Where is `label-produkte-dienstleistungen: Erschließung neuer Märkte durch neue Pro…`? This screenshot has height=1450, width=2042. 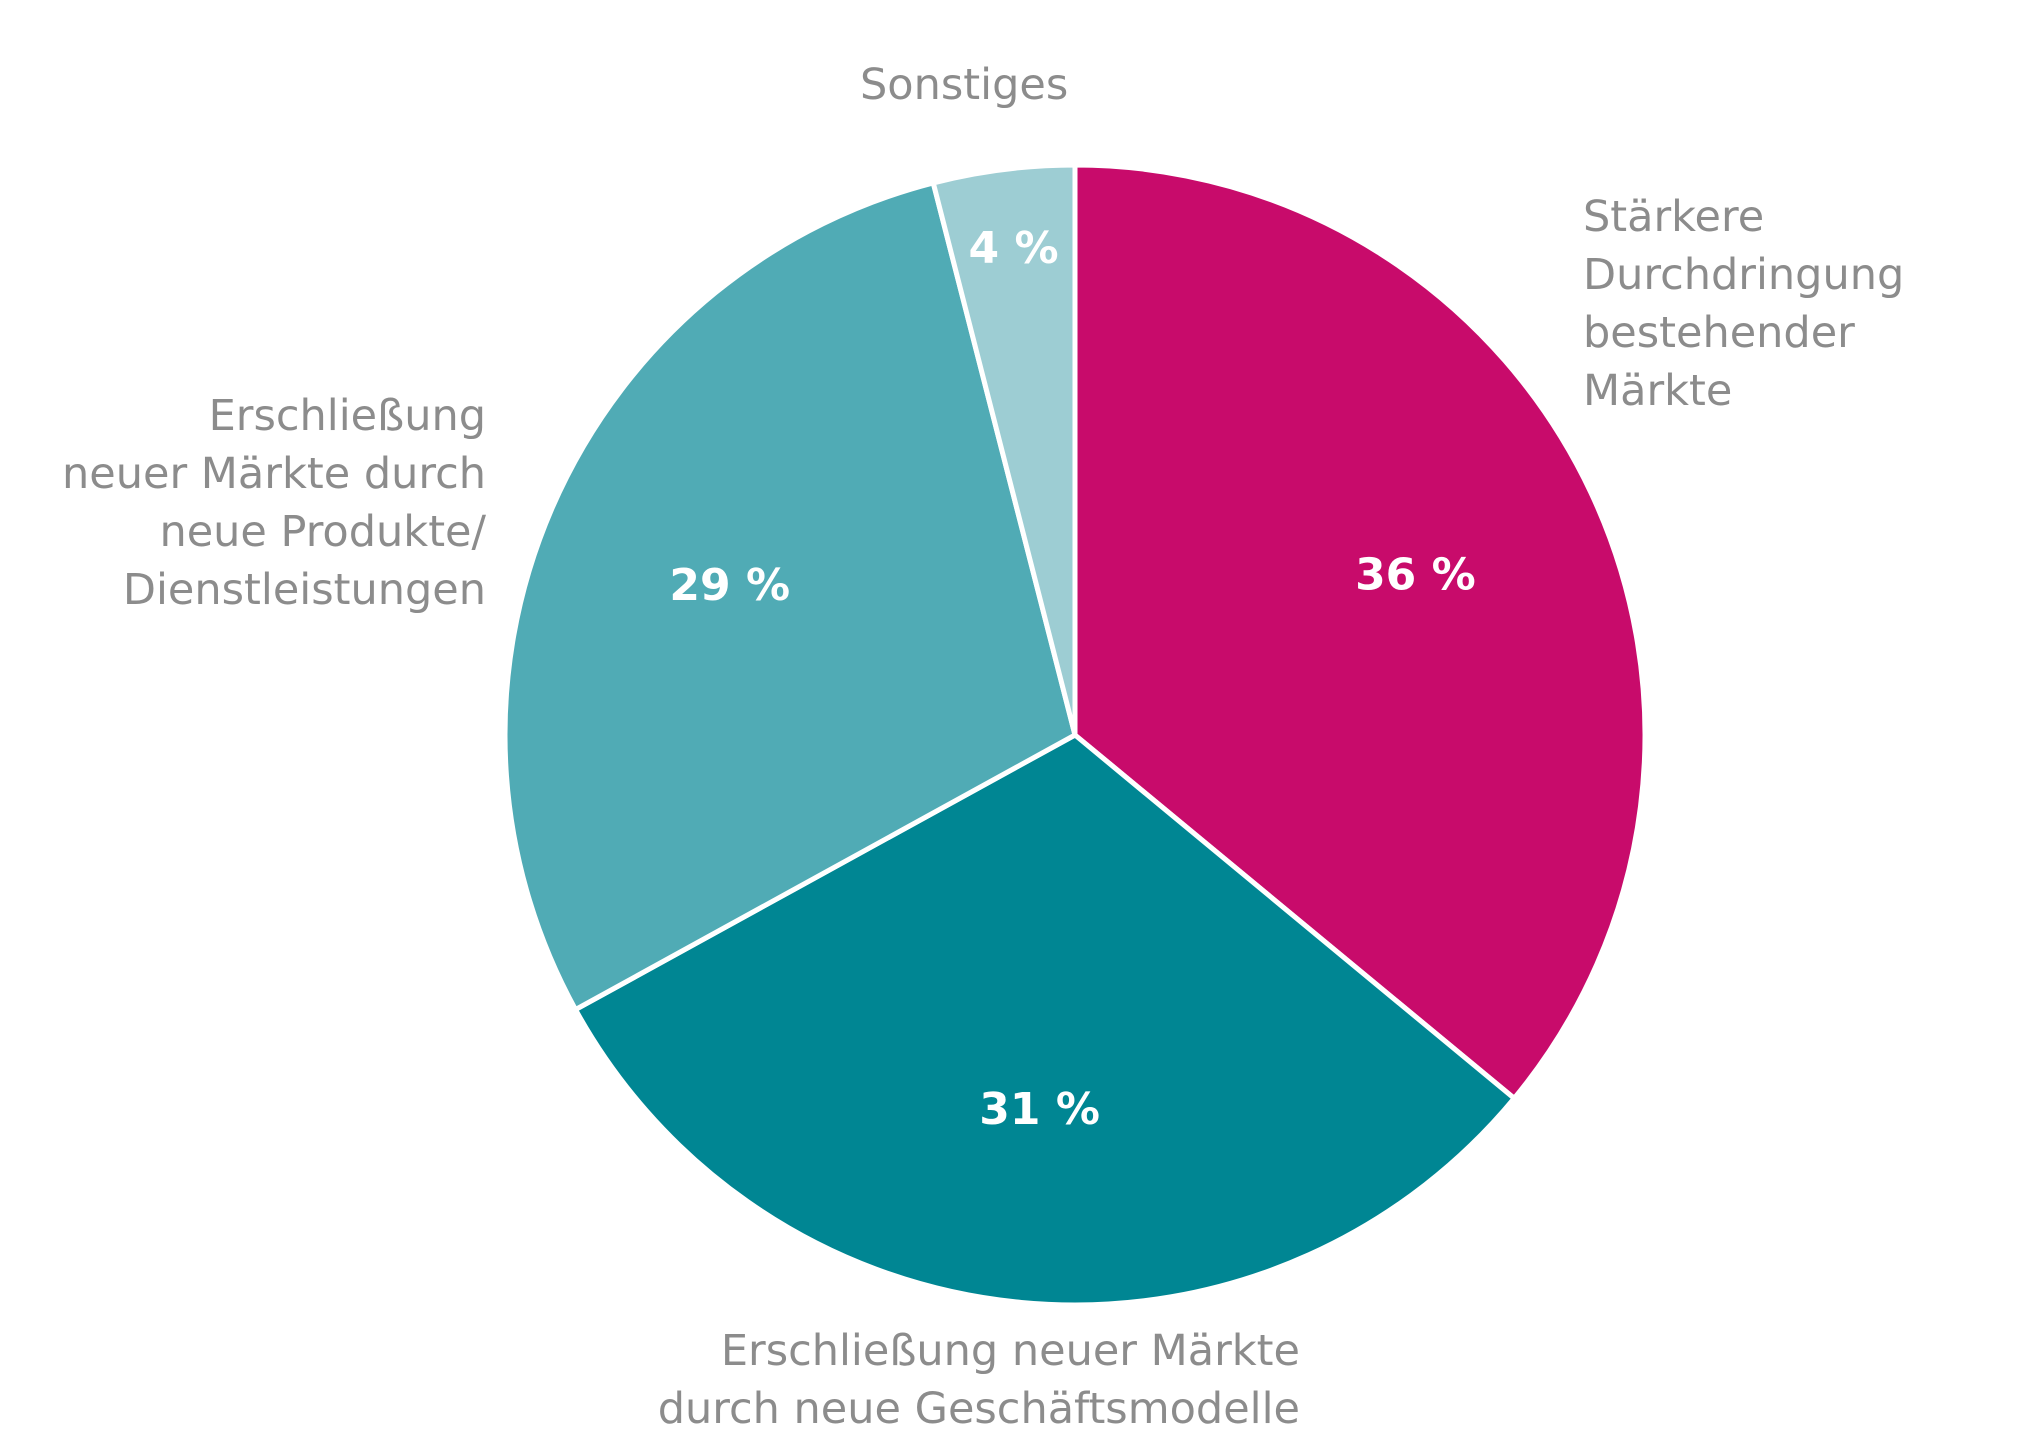
label-produkte-dienstleistungen: Erschließung neuer Märkte durch neue Pro… is located at coordinates (253, 503).